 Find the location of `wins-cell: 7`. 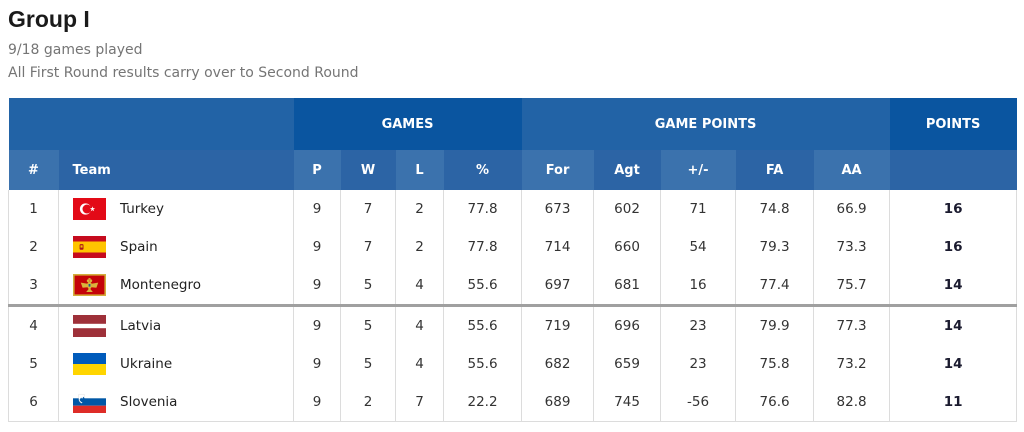

wins-cell: 7 is located at coordinates (368, 247).